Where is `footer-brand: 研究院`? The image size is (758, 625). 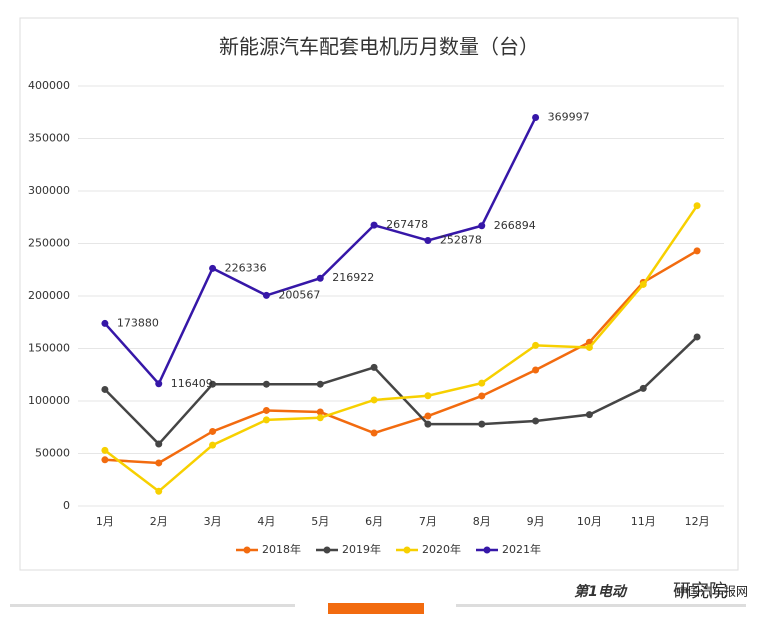
footer-brand: 研究院 is located at coordinates (700, 591).